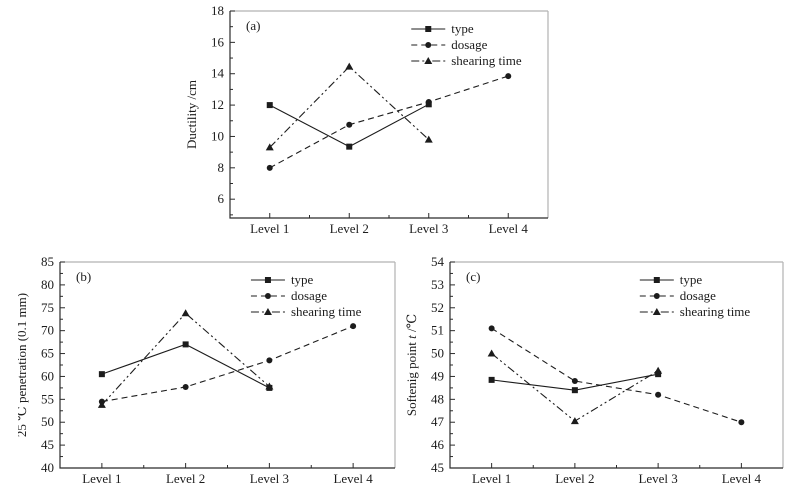 This screenshot has height=495, width=785. I want to click on y-axis-label: Ductility /cm, so click(191, 114).